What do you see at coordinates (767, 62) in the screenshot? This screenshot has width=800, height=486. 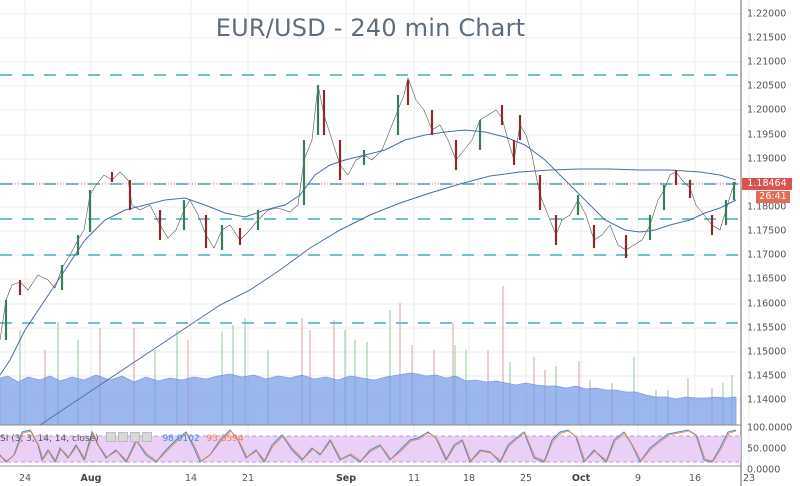 I see `price-axis-label: 1.21000` at bounding box center [767, 62].